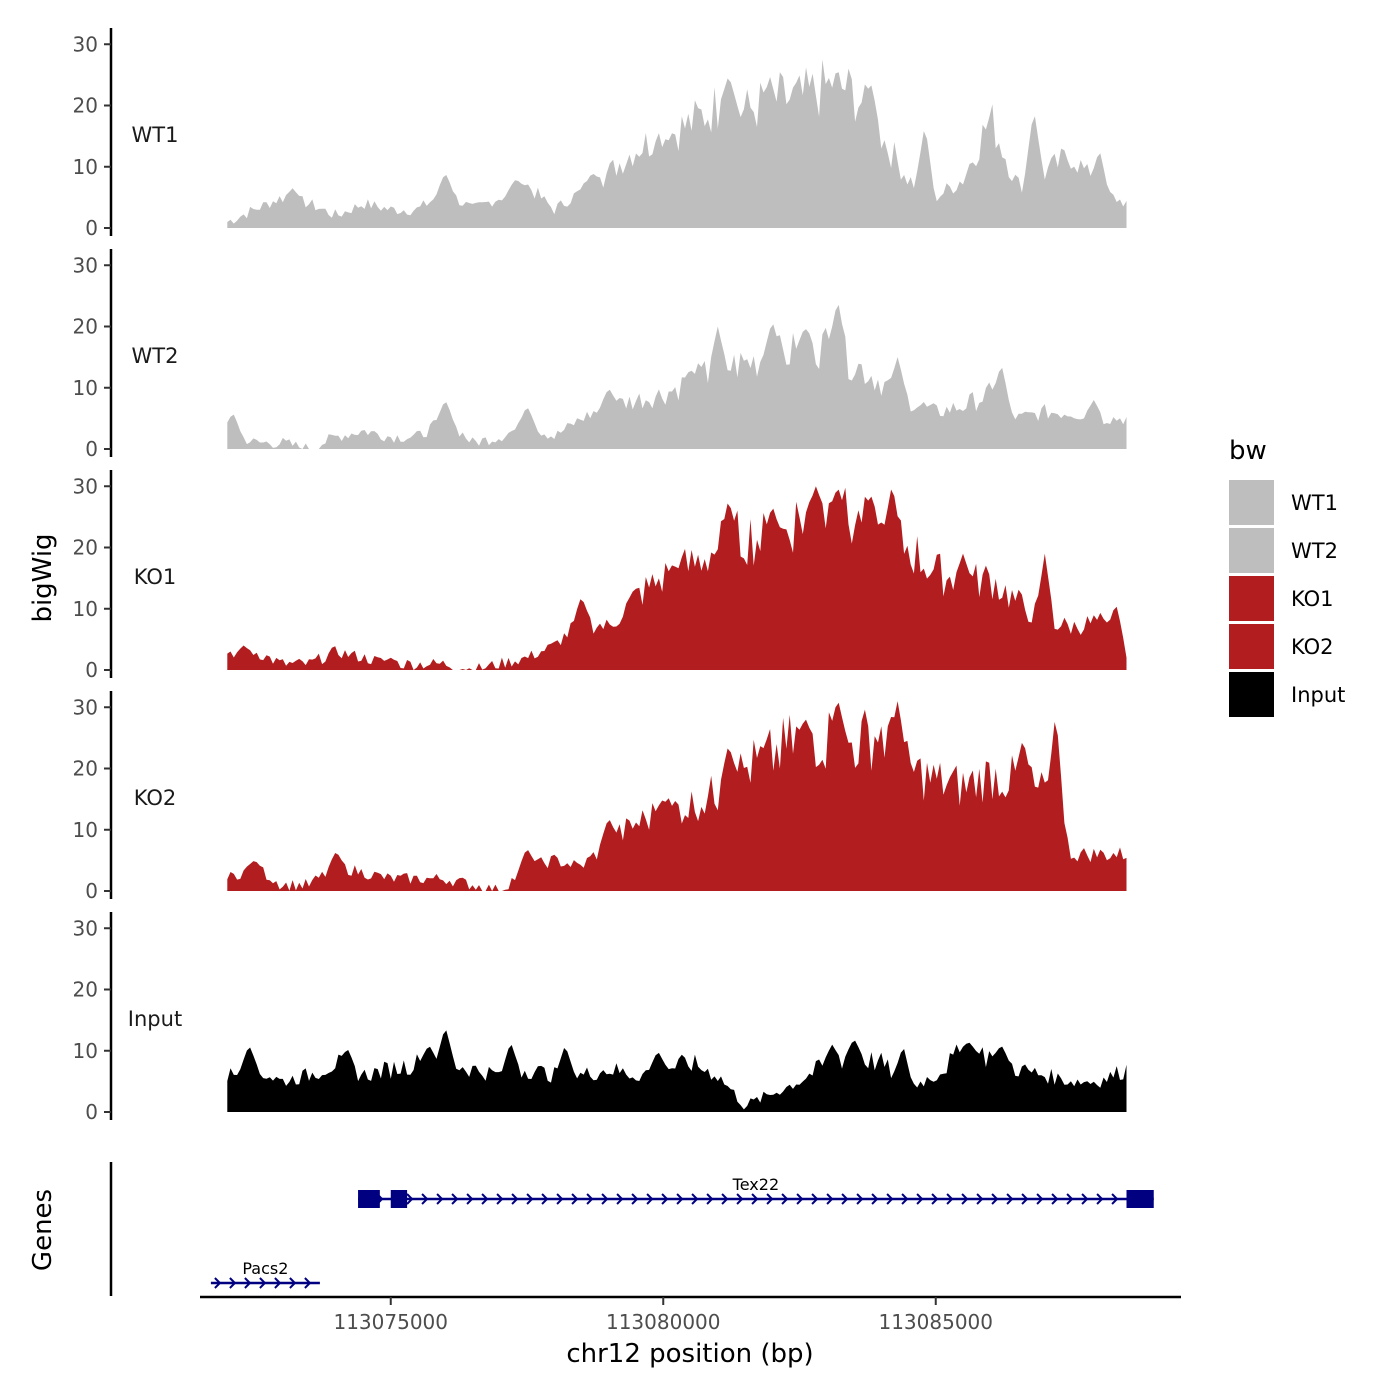 Image resolution: width=1400 pixels, height=1400 pixels. I want to click on legend-swatch-wt2, so click(1251, 550).